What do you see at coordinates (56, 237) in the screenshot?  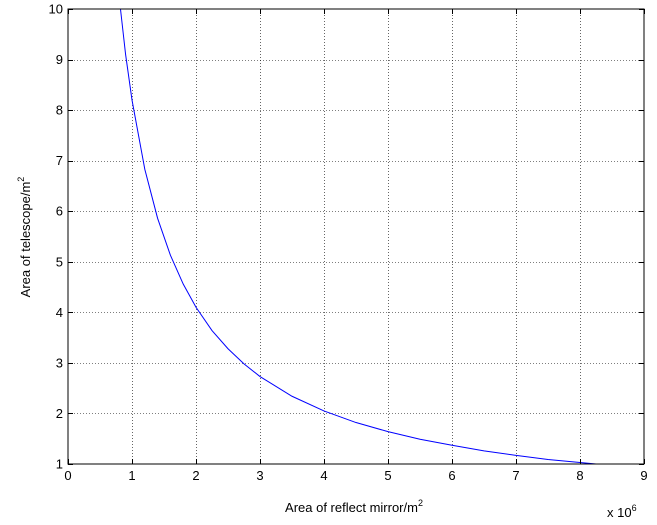 I see `y-tick-labels: 1 2 3 4 5 6 7 8 9 10` at bounding box center [56, 237].